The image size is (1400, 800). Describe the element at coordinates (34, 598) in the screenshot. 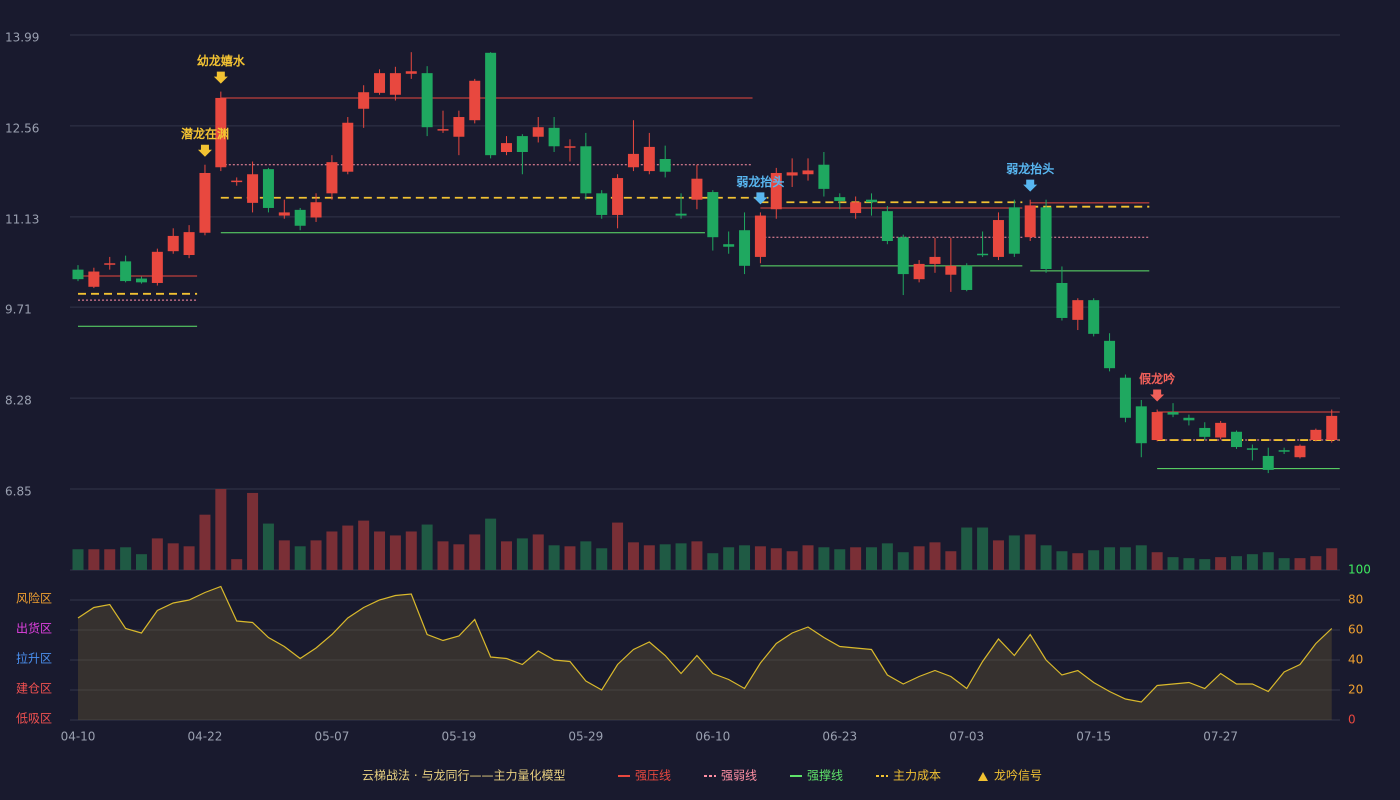

I see `zone-label: 风险区` at that location.